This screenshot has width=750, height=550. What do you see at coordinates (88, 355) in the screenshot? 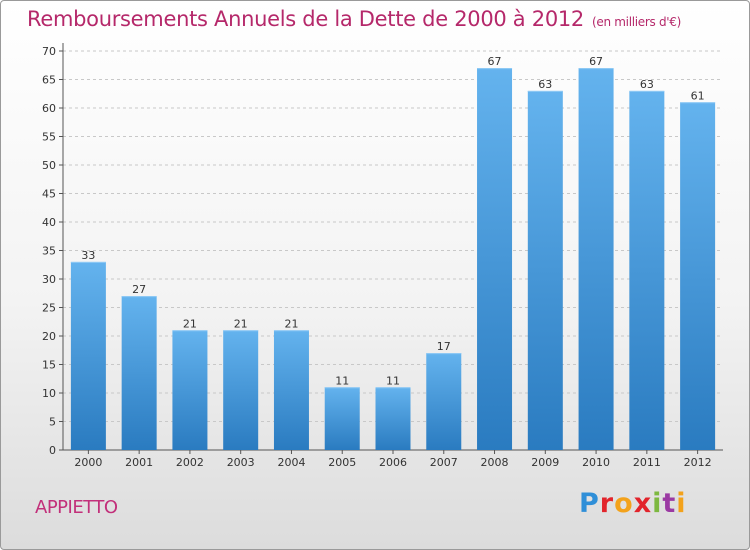
I see `bar-2000` at bounding box center [88, 355].